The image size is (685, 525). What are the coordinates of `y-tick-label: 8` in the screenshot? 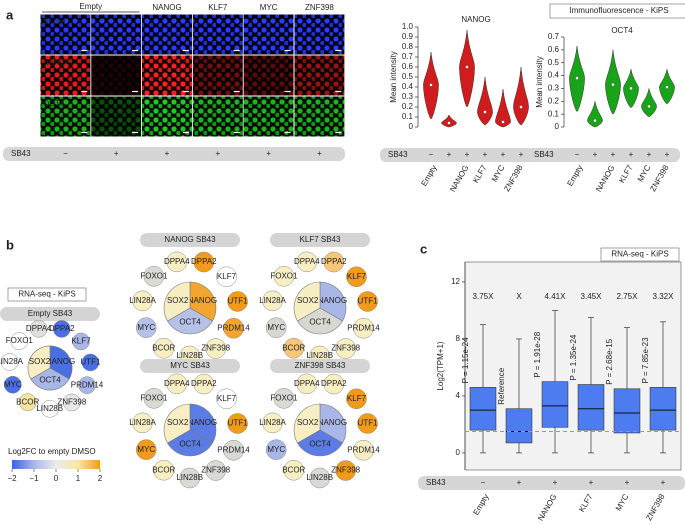 It's located at (458, 338).